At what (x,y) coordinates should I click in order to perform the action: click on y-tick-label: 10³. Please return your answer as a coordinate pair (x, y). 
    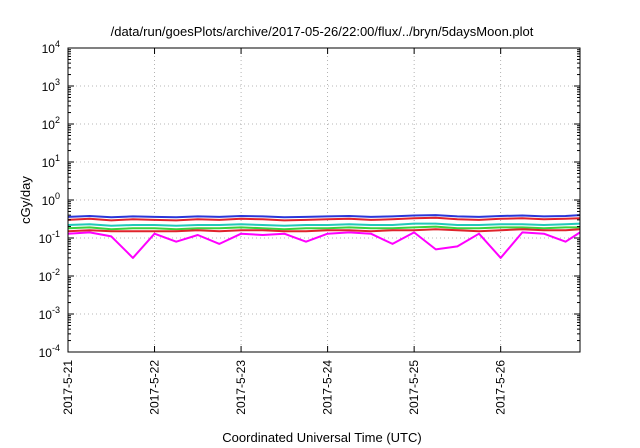
    Looking at the image, I should click on (51, 85).